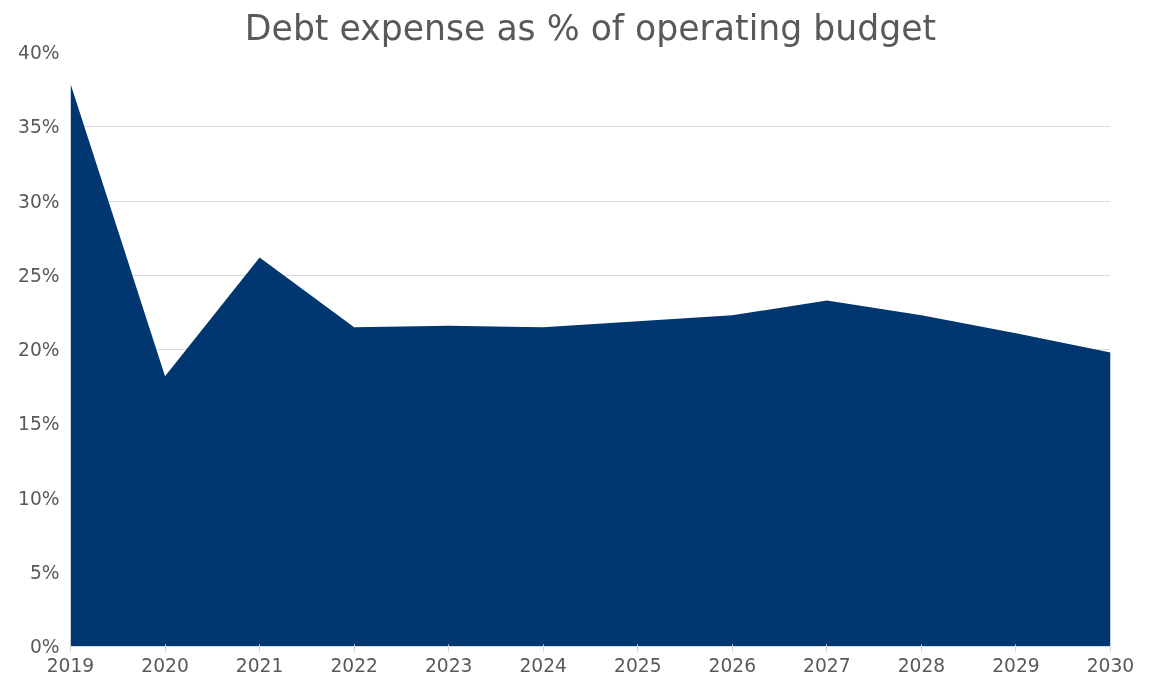  What do you see at coordinates (638, 665) in the screenshot?
I see `x-tick-label: 2025` at bounding box center [638, 665].